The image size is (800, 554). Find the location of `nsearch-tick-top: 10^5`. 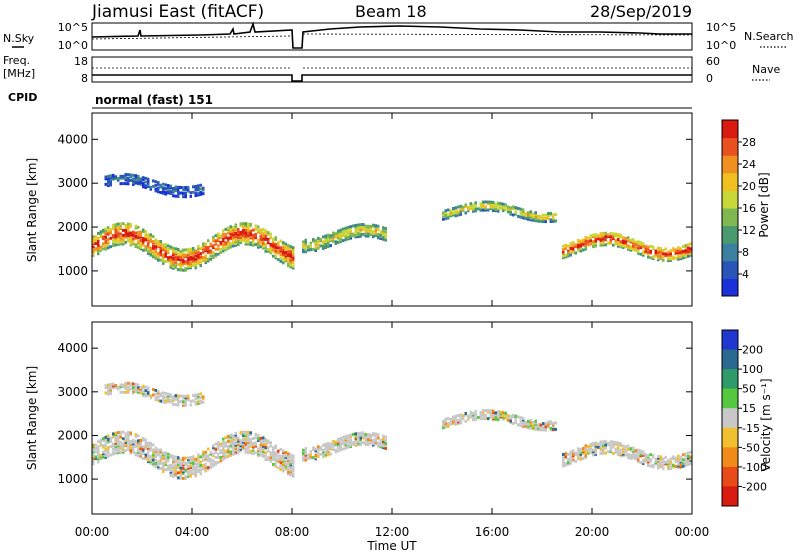

nsearch-tick-top: 10^5 is located at coordinates (721, 27).